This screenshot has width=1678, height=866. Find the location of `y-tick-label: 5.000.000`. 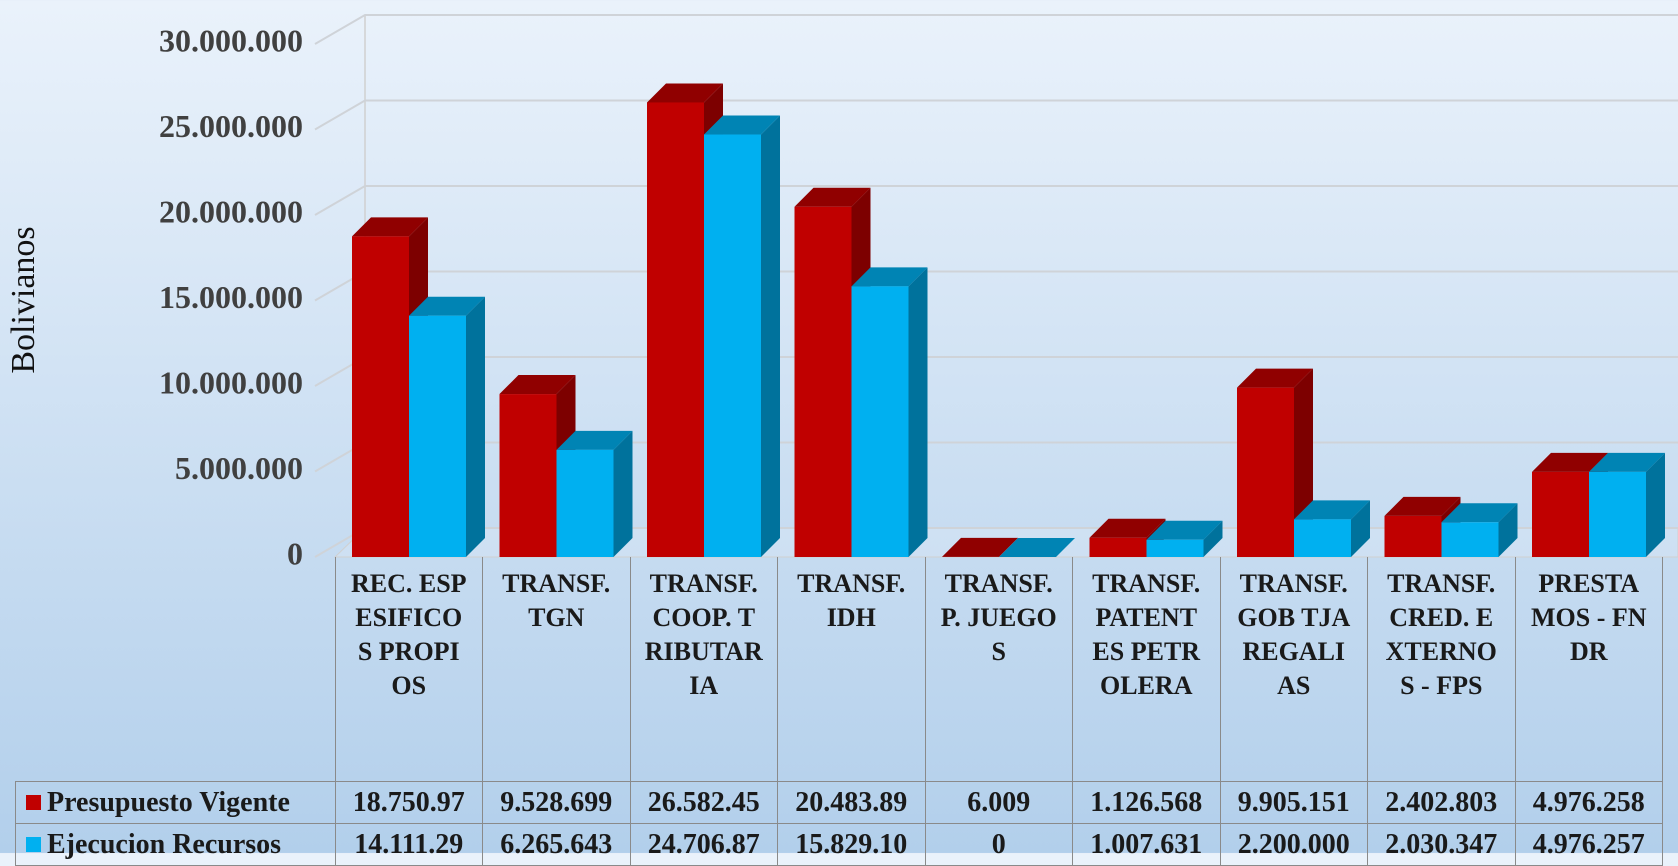

y-tick-label: 5.000.000 is located at coordinates (239, 468).